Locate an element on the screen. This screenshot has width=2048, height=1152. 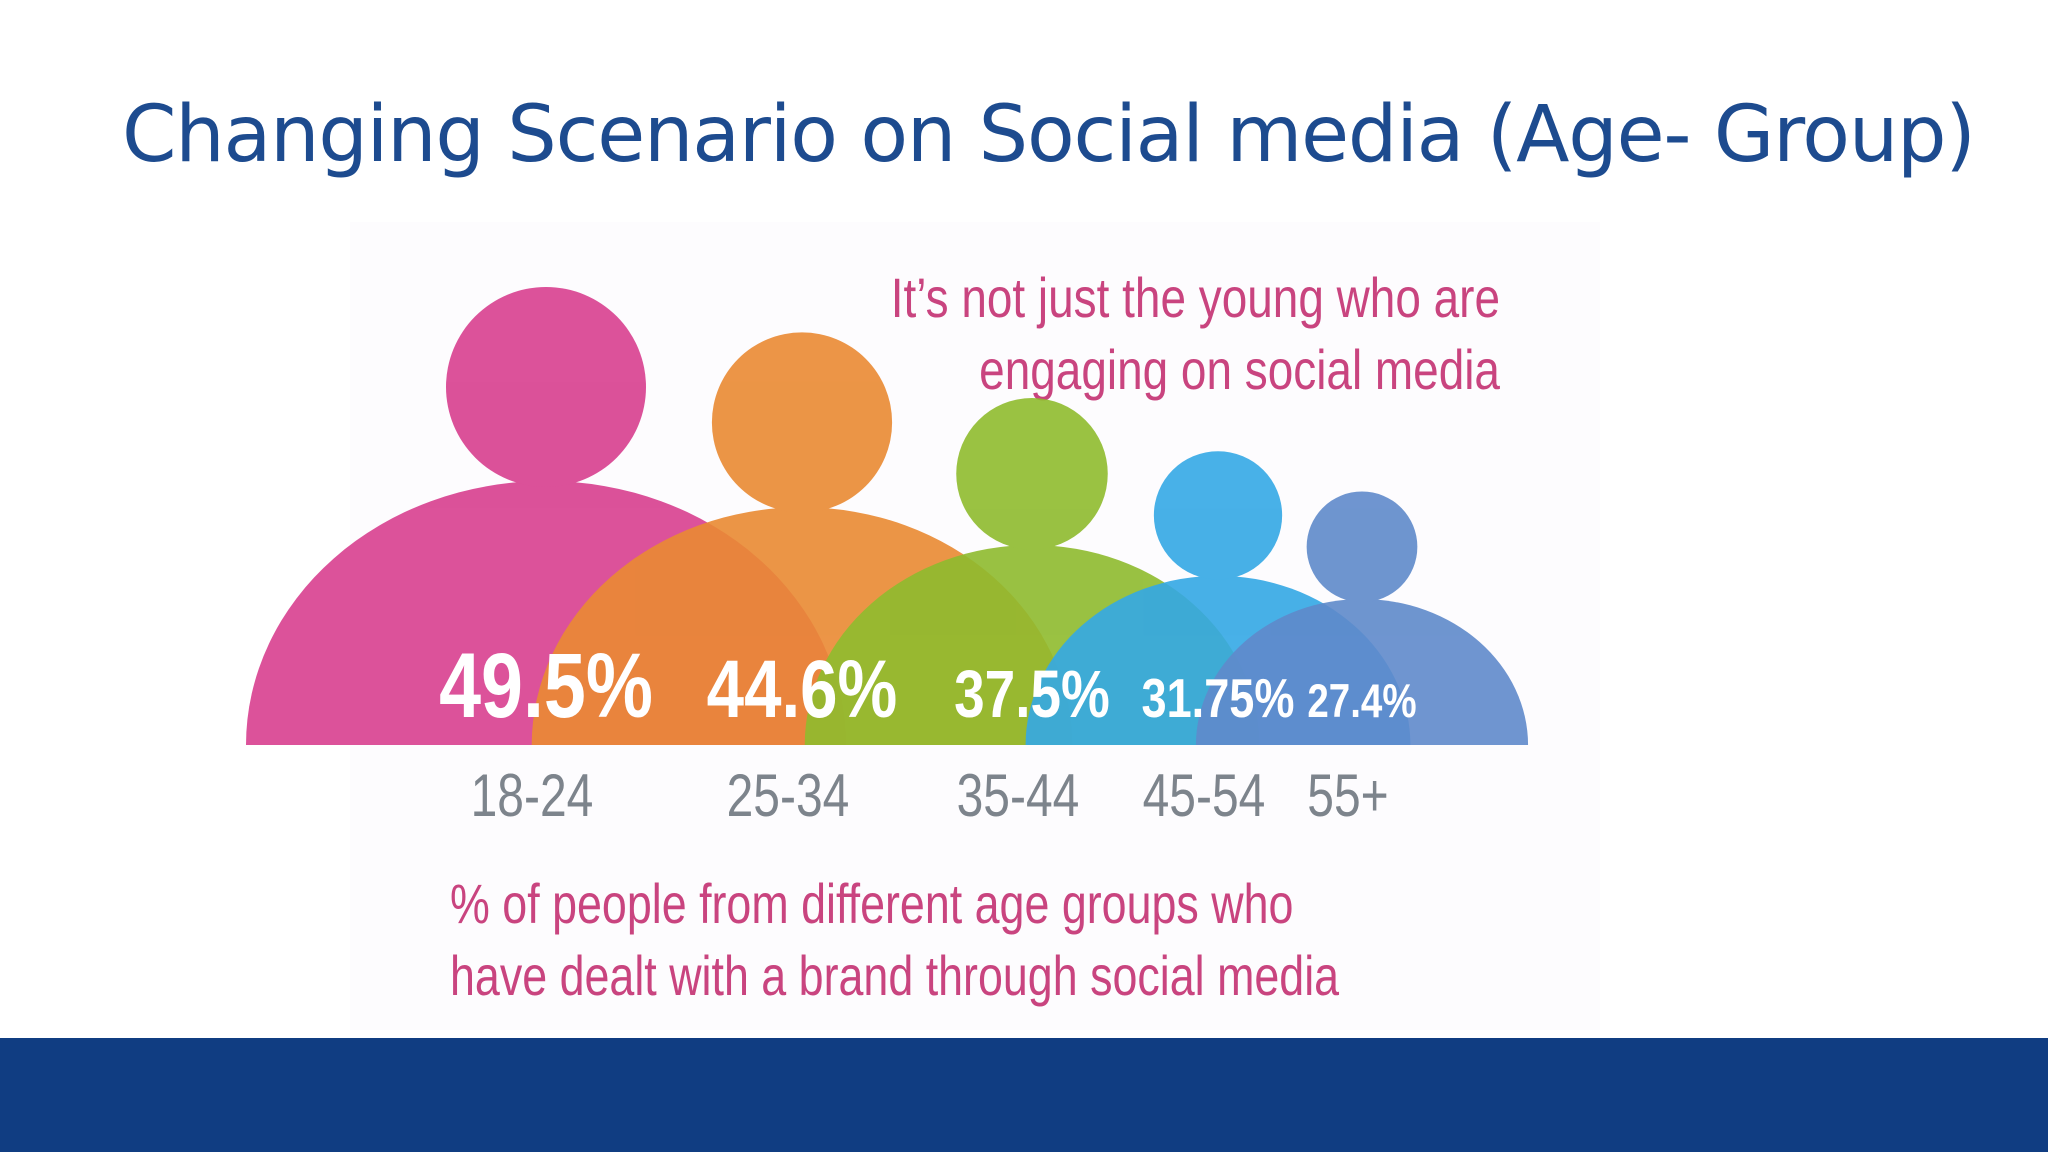
chart-headline-line-2: engaging on social media is located at coordinates (1239, 369).